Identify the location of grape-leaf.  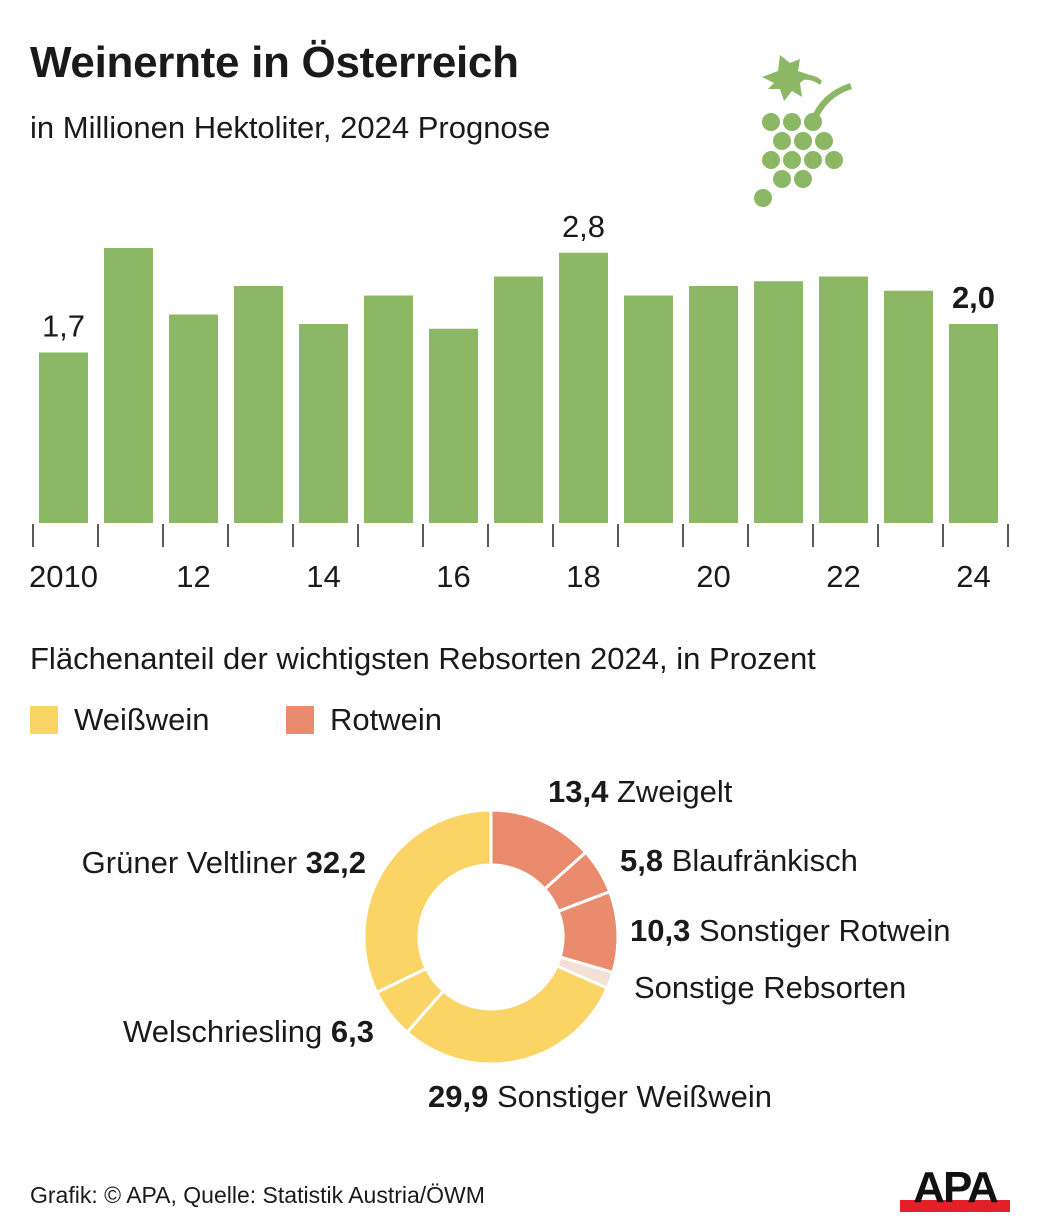
(786, 78).